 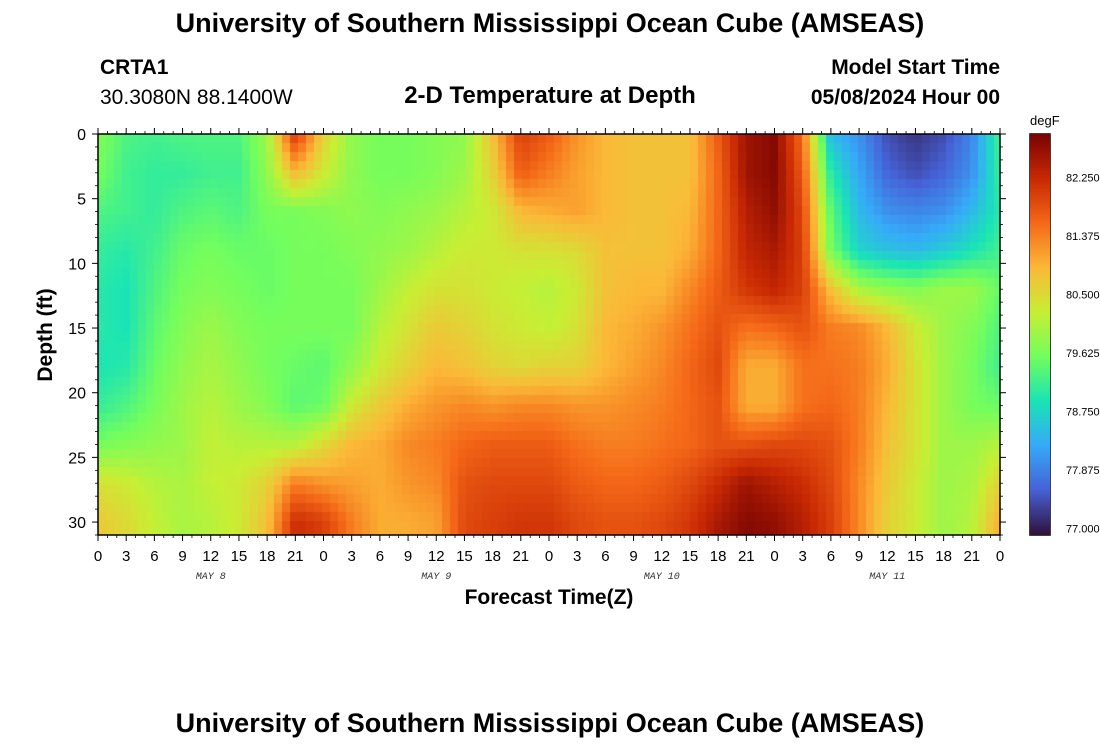 What do you see at coordinates (915, 67) in the screenshot?
I see `model-start-label: Model Start Time` at bounding box center [915, 67].